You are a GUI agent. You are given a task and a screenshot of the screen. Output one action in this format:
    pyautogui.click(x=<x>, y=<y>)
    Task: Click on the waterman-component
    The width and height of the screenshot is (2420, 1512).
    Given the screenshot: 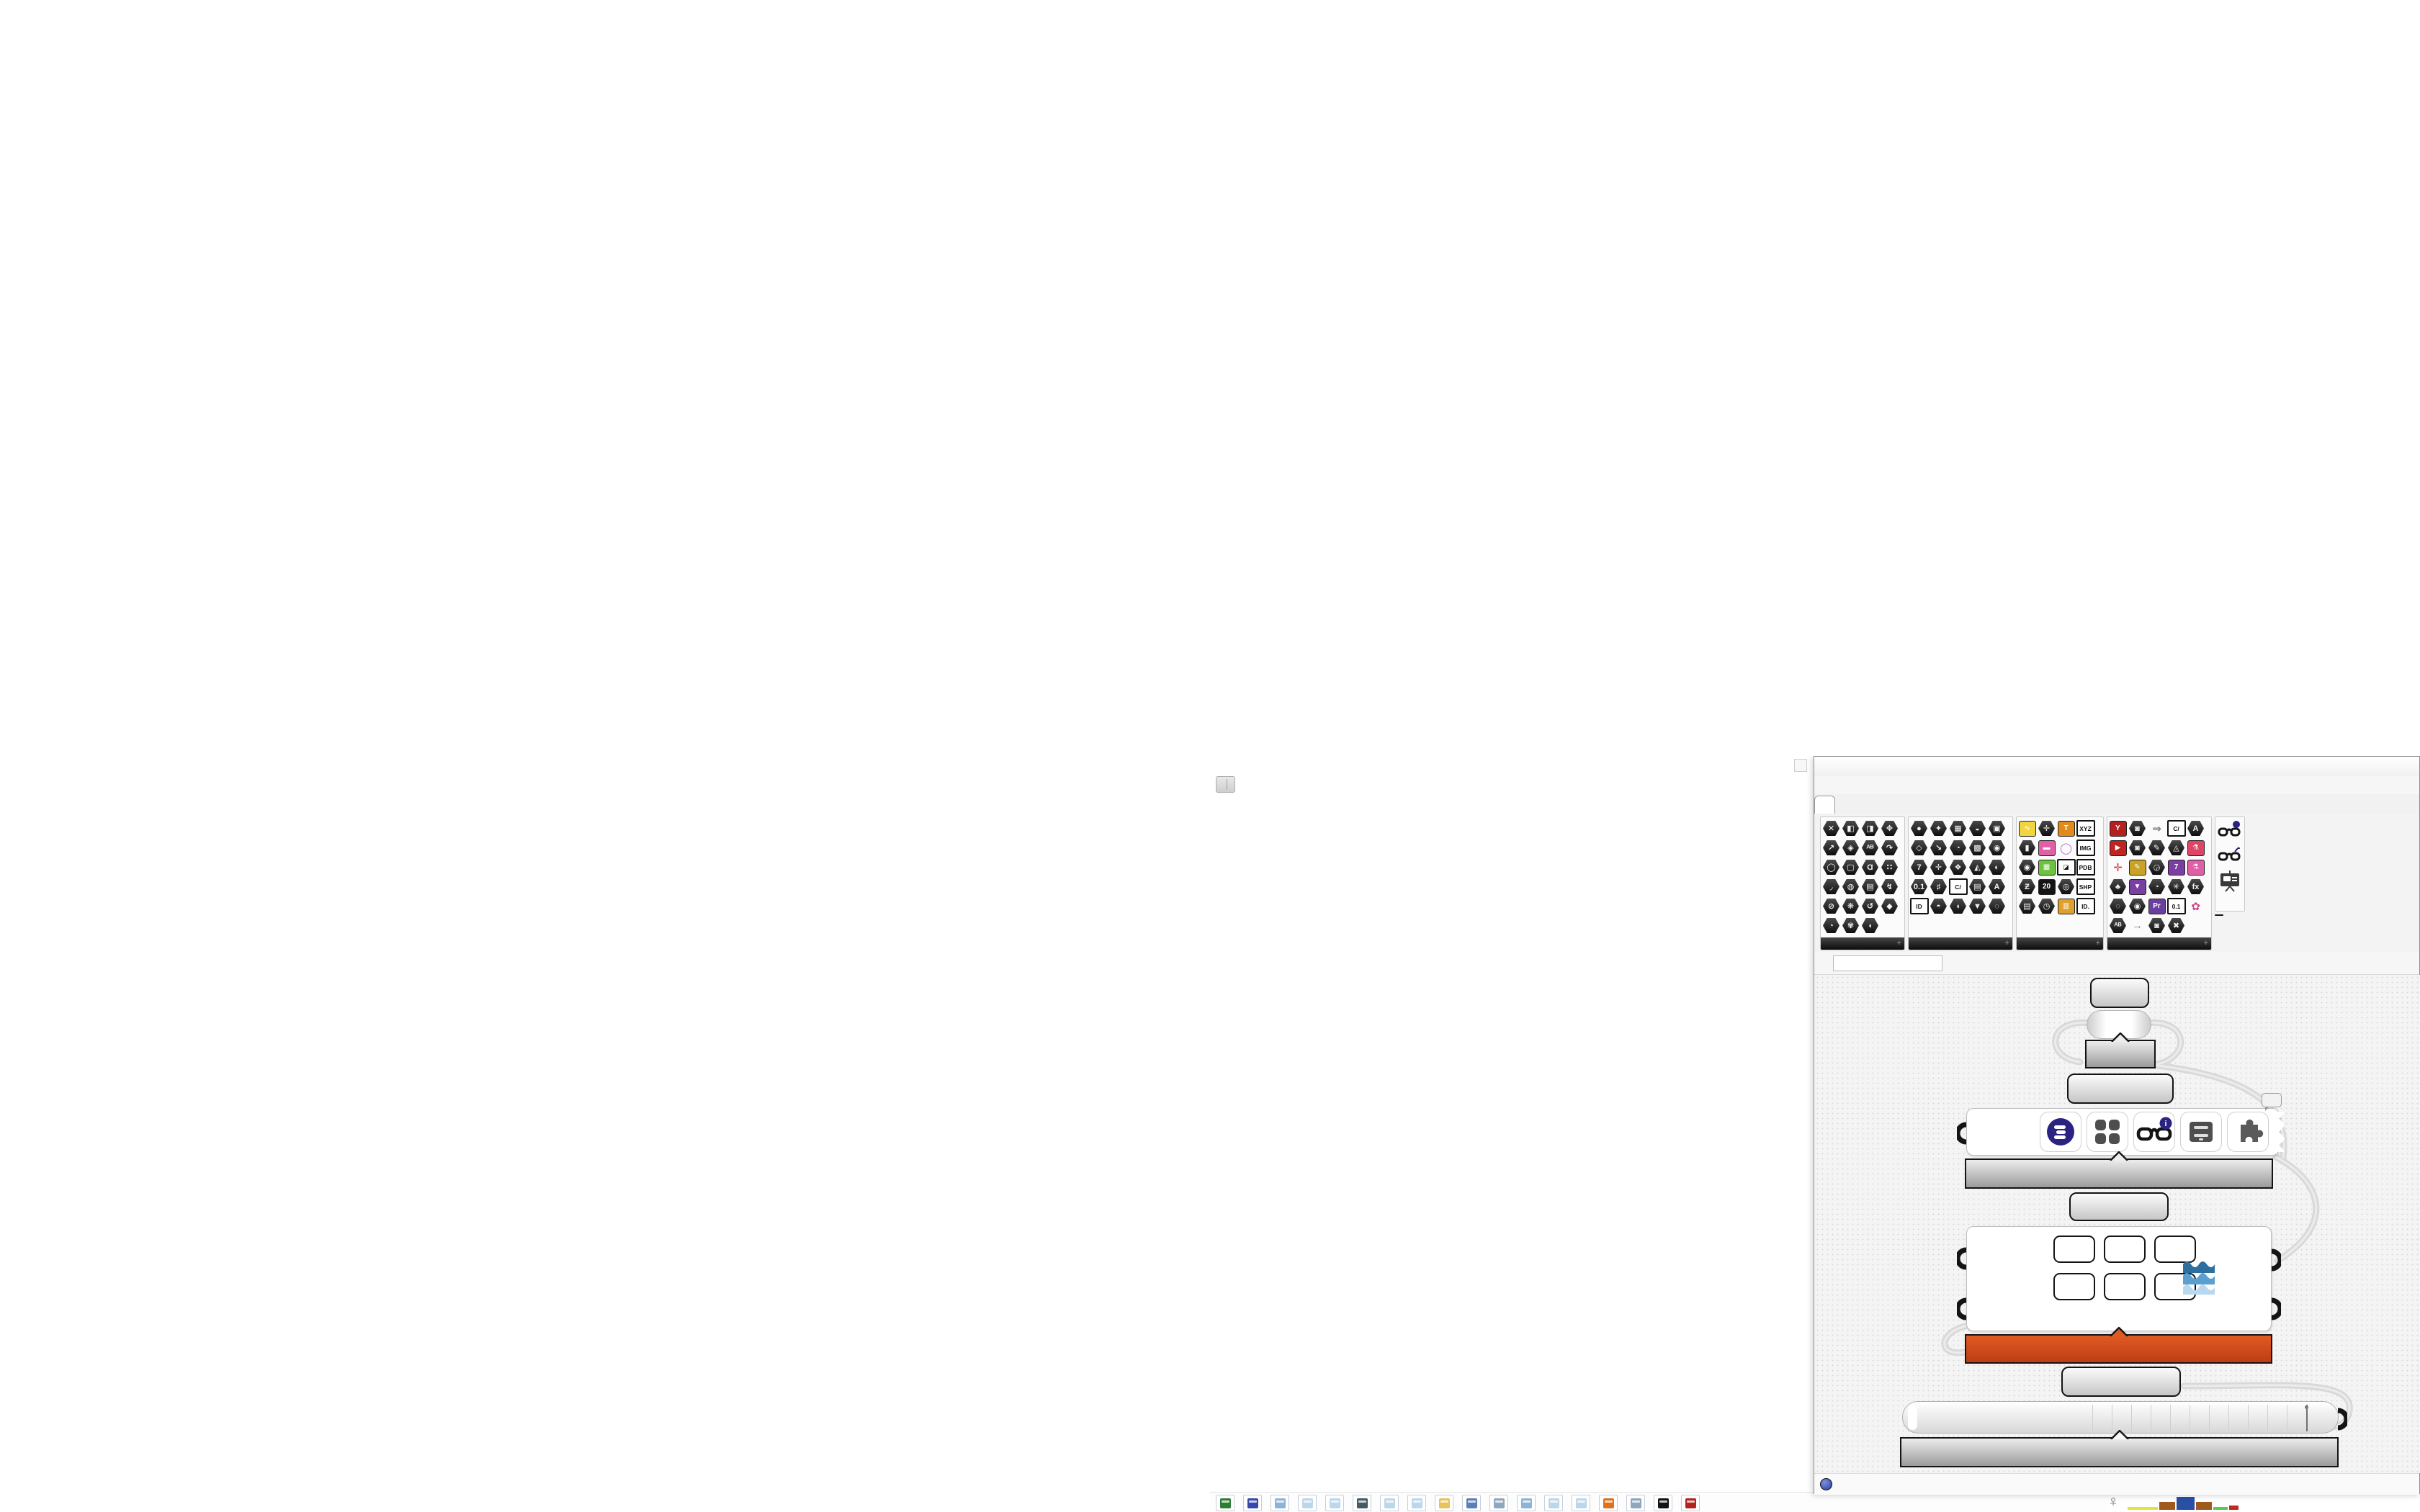 What is the action you would take?
    pyautogui.click(x=2119, y=1278)
    